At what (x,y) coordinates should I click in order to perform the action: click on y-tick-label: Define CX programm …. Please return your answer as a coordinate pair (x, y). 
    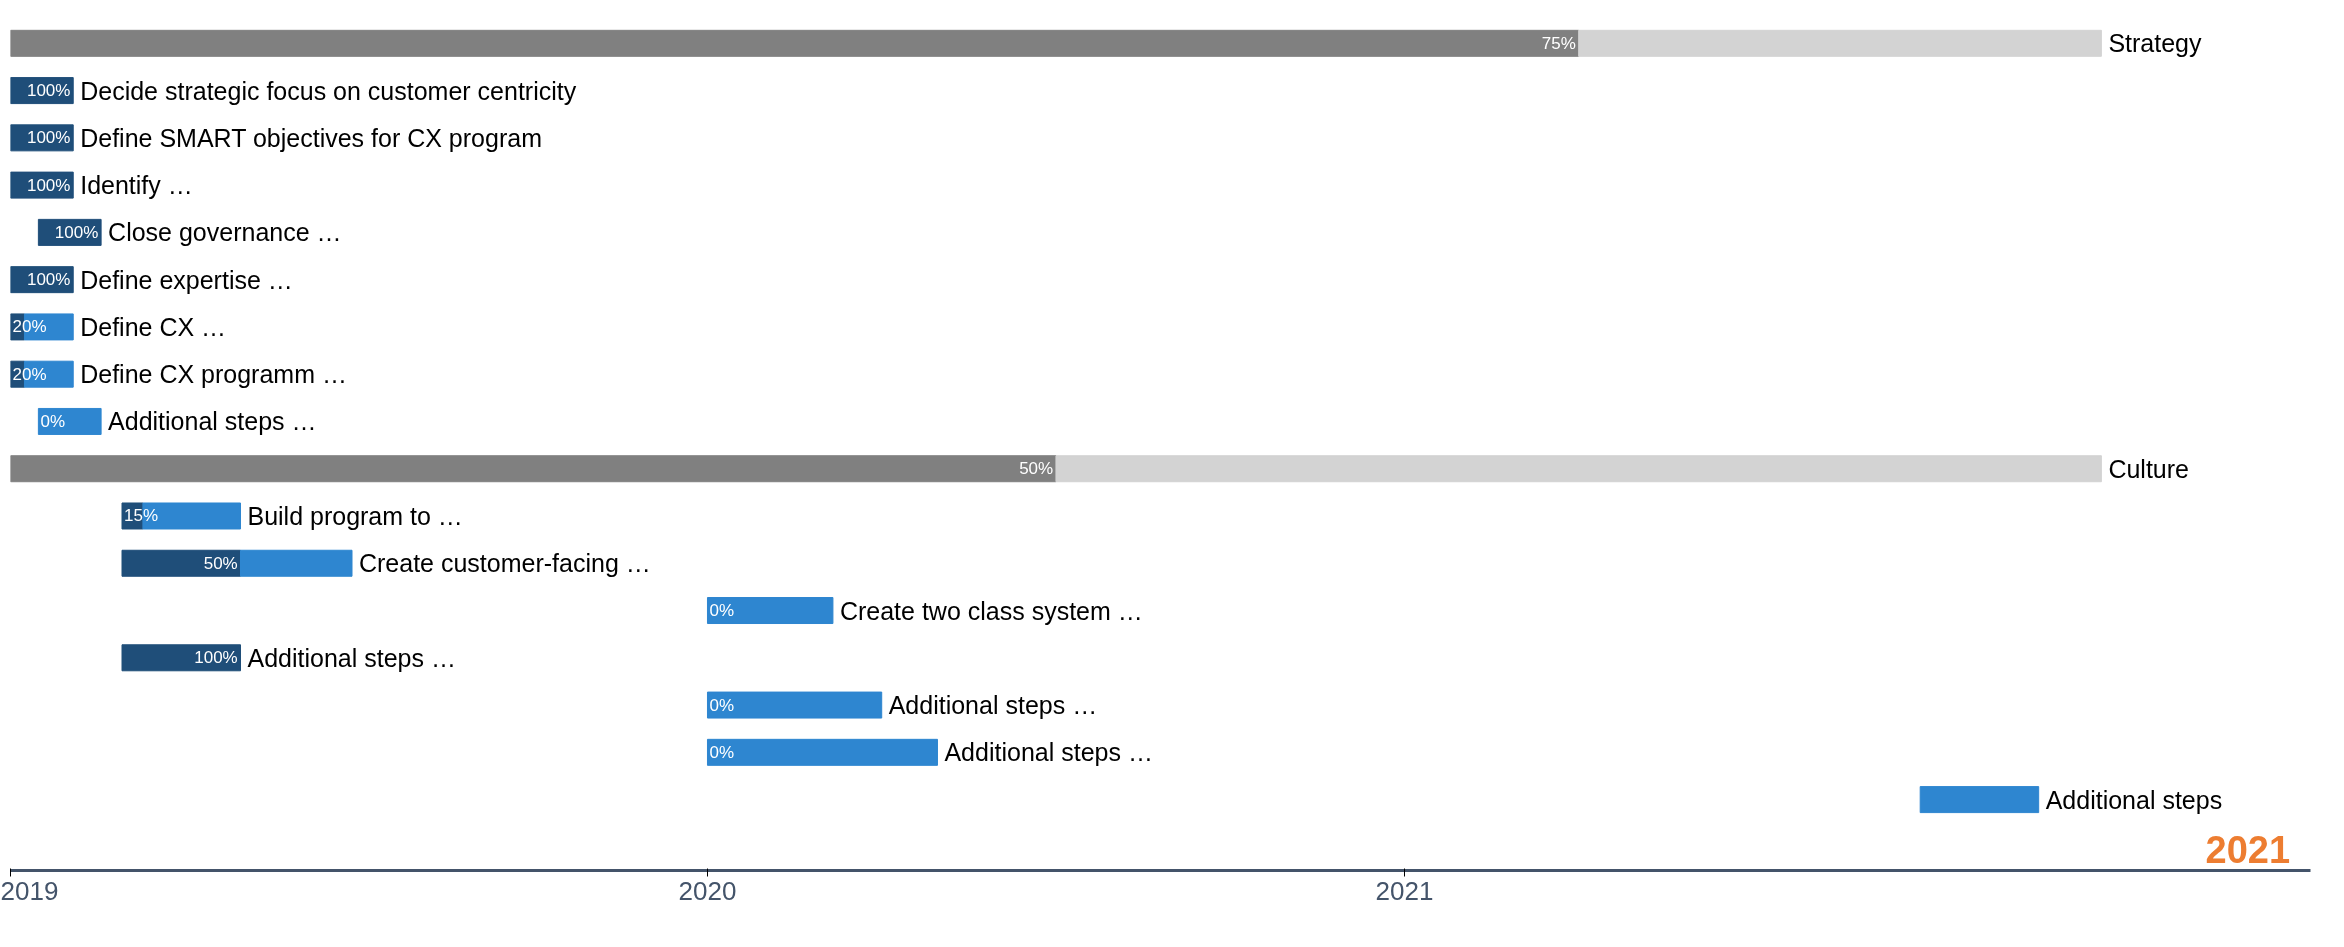
    Looking at the image, I should click on (213, 374).